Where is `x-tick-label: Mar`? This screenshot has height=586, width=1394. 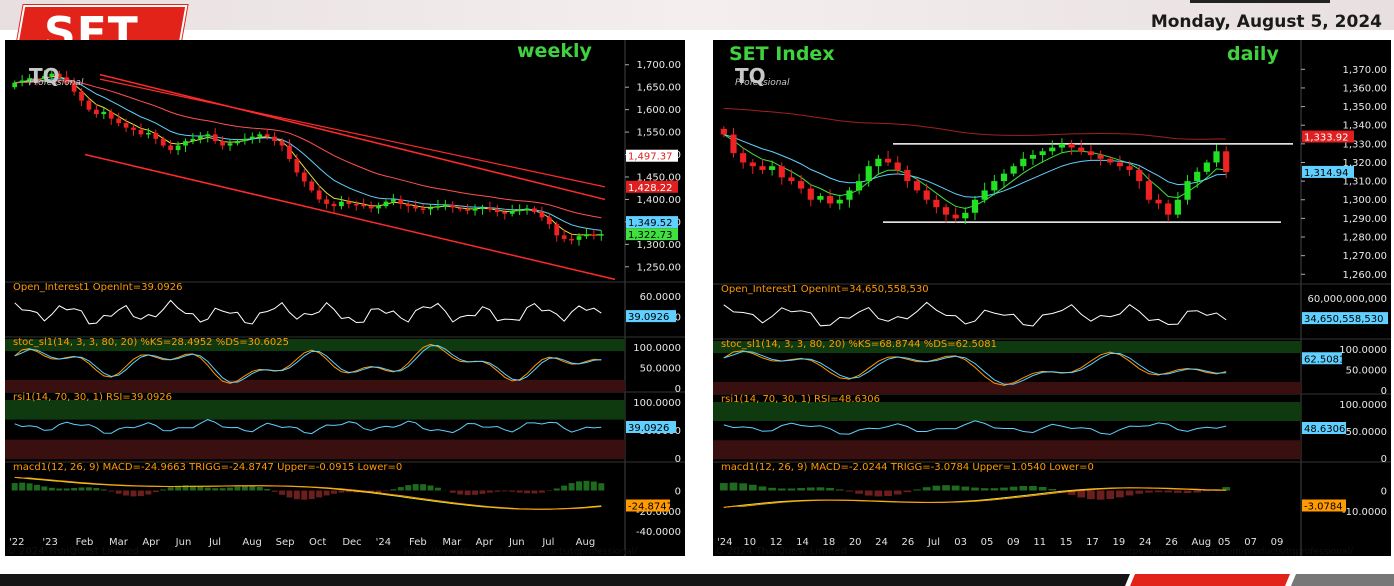
x-tick-label: Mar is located at coordinates (118, 542).